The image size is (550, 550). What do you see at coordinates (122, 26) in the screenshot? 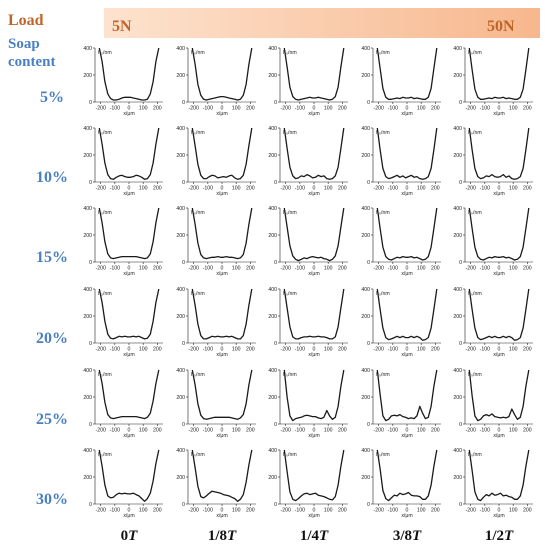
I see `load-min-label: 5N` at bounding box center [122, 26].